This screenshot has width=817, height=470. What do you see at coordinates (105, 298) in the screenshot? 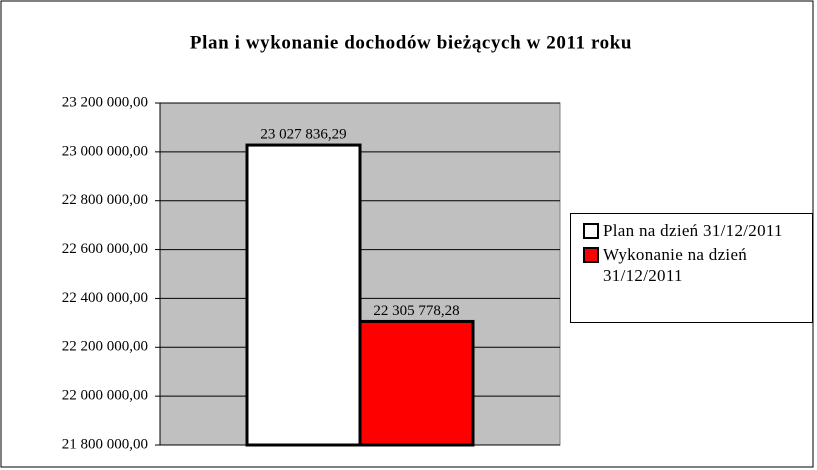
I see `y-tick-label: 22 400 000,00` at bounding box center [105, 298].